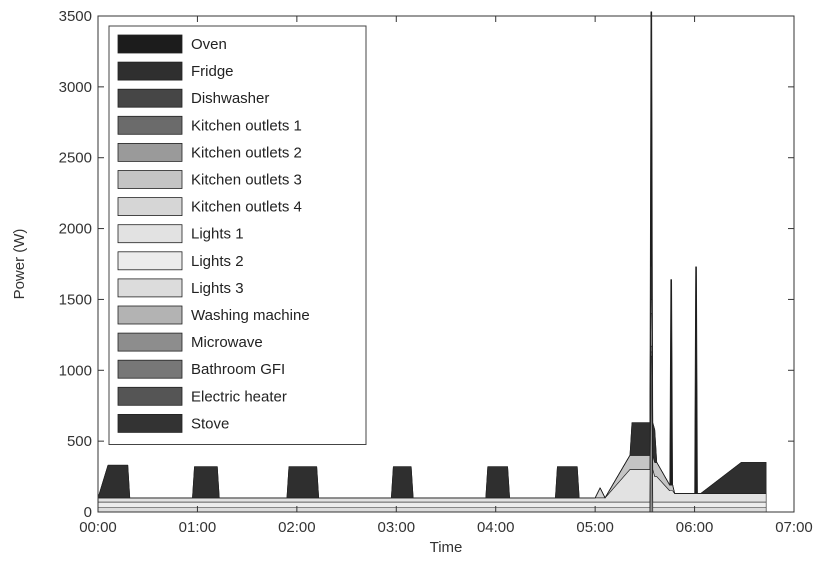 This screenshot has height=562, width=823. I want to click on legend-swatch-washing-machine, so click(150, 315).